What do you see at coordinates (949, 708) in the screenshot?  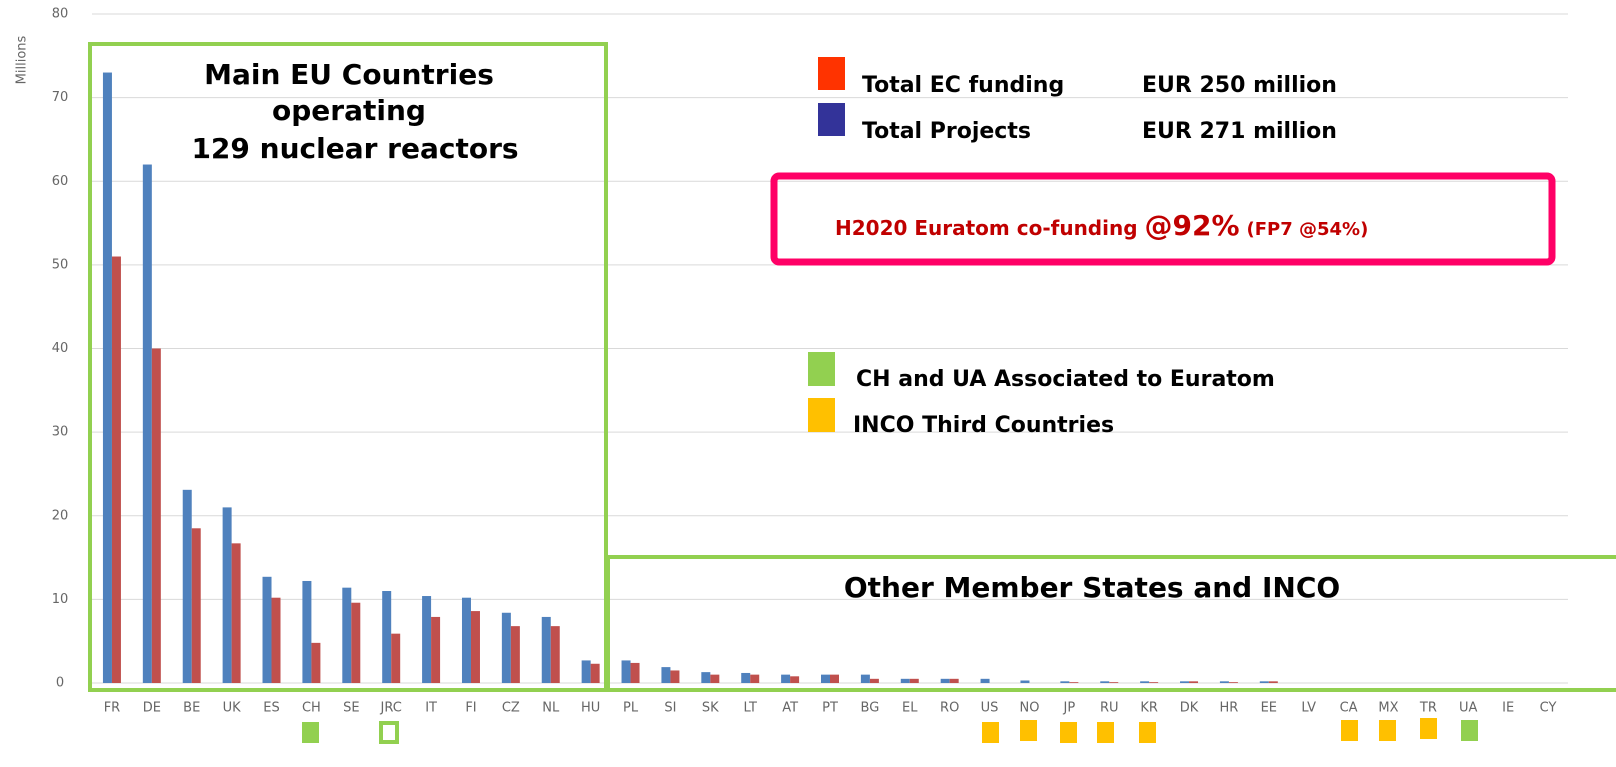 I see `x-tick-label: RO` at bounding box center [949, 708].